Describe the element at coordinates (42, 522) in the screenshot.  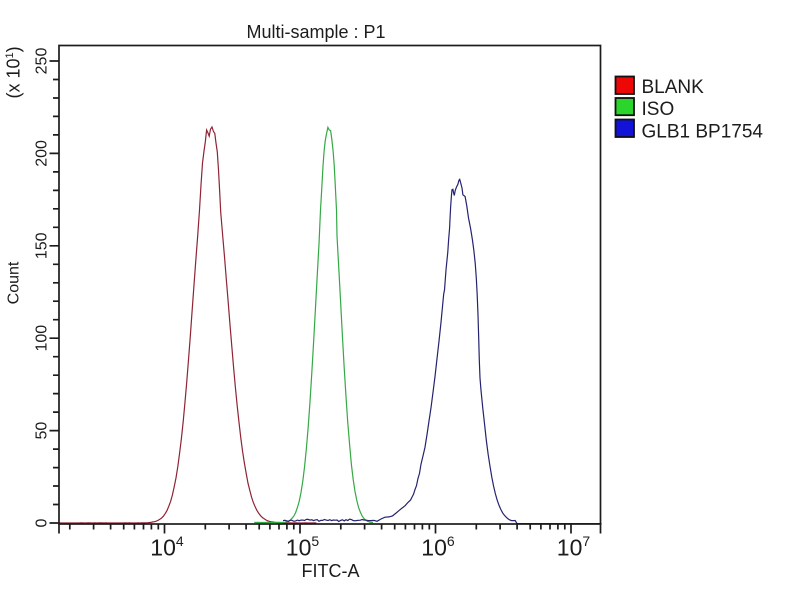
I see `svg-text: 0` at that location.